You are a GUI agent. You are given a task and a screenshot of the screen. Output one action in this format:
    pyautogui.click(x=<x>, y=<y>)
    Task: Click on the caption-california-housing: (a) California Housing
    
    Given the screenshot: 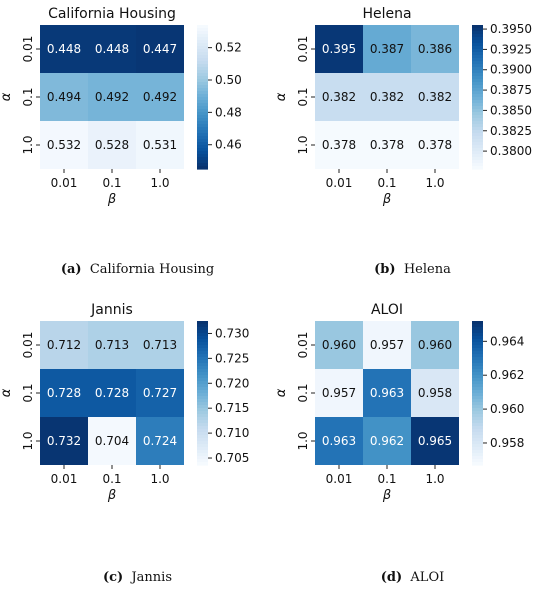 What is the action you would take?
    pyautogui.click(x=137, y=269)
    